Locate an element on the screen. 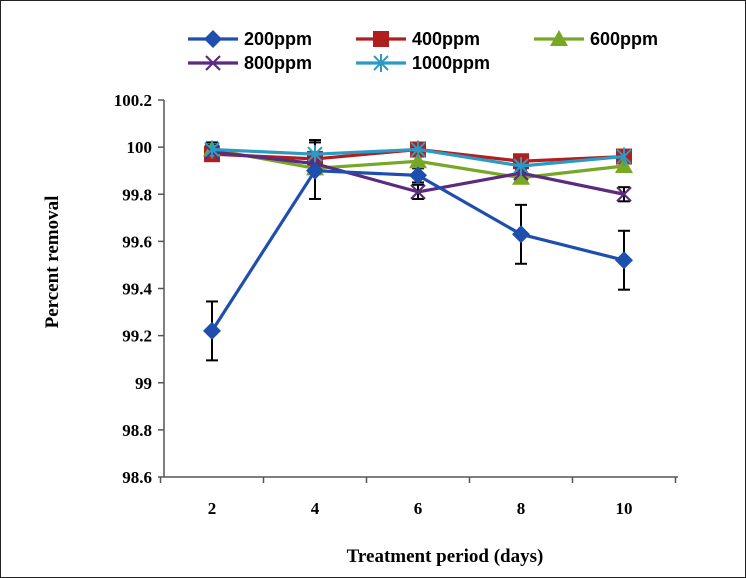 The width and height of the screenshot is (746, 578). y-axis-title: Percent removal is located at coordinates (52, 262).